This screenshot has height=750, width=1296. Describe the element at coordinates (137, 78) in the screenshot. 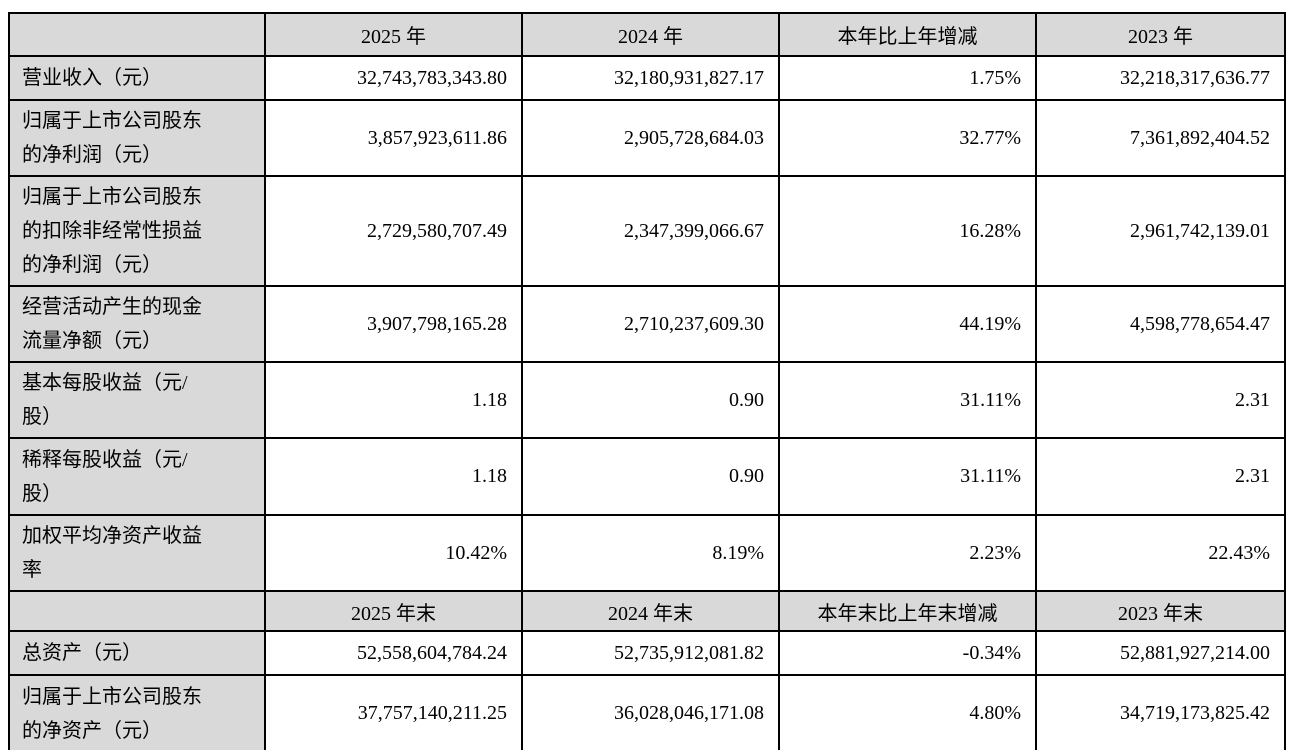

I see `row-label: 营业收入（元）` at that location.